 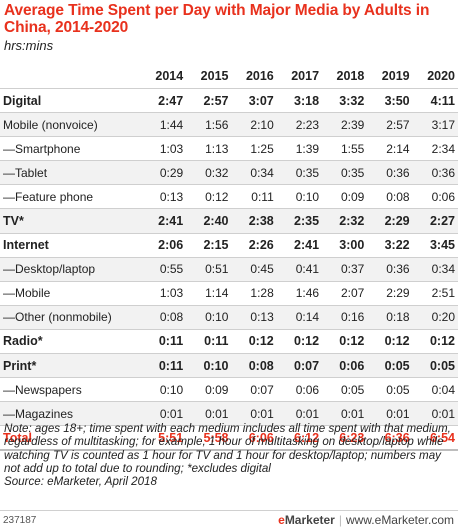 What do you see at coordinates (229, 101) in the screenshot?
I see `table-row: Digital 2:47 2:57 3:07 3:18 3:32 3:50 4:11` at bounding box center [229, 101].